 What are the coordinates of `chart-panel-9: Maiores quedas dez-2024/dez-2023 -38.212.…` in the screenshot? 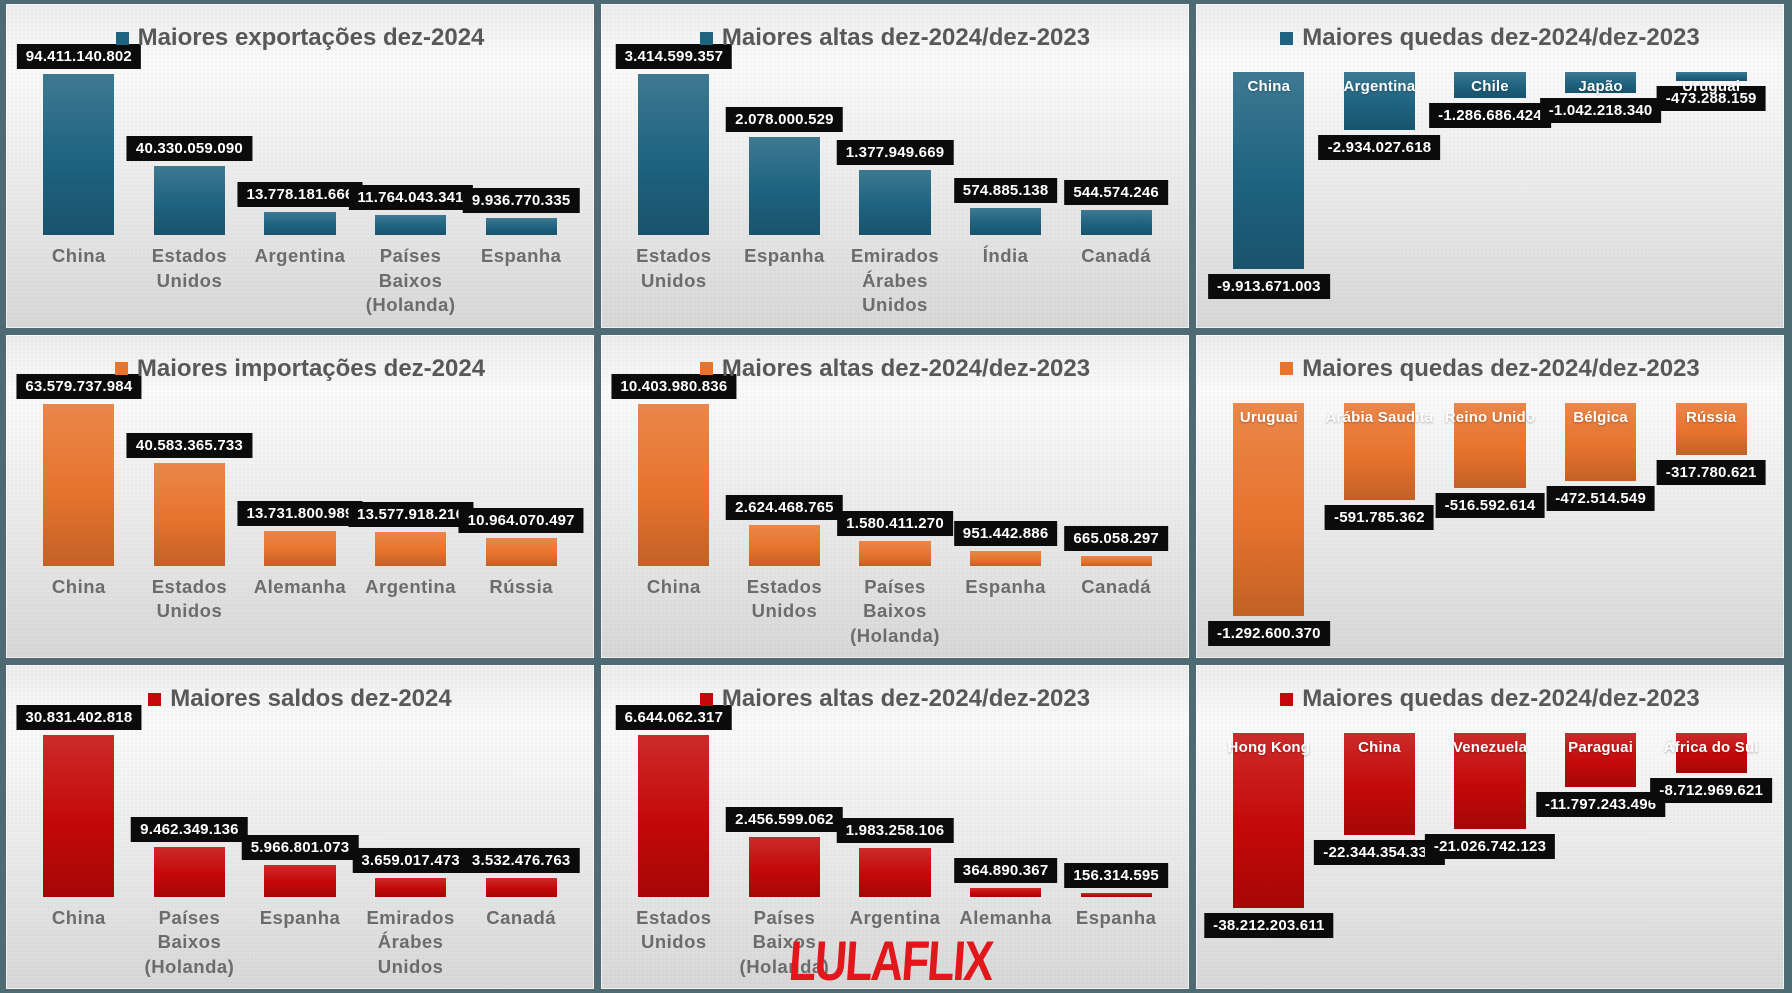 It's located at (1490, 827).